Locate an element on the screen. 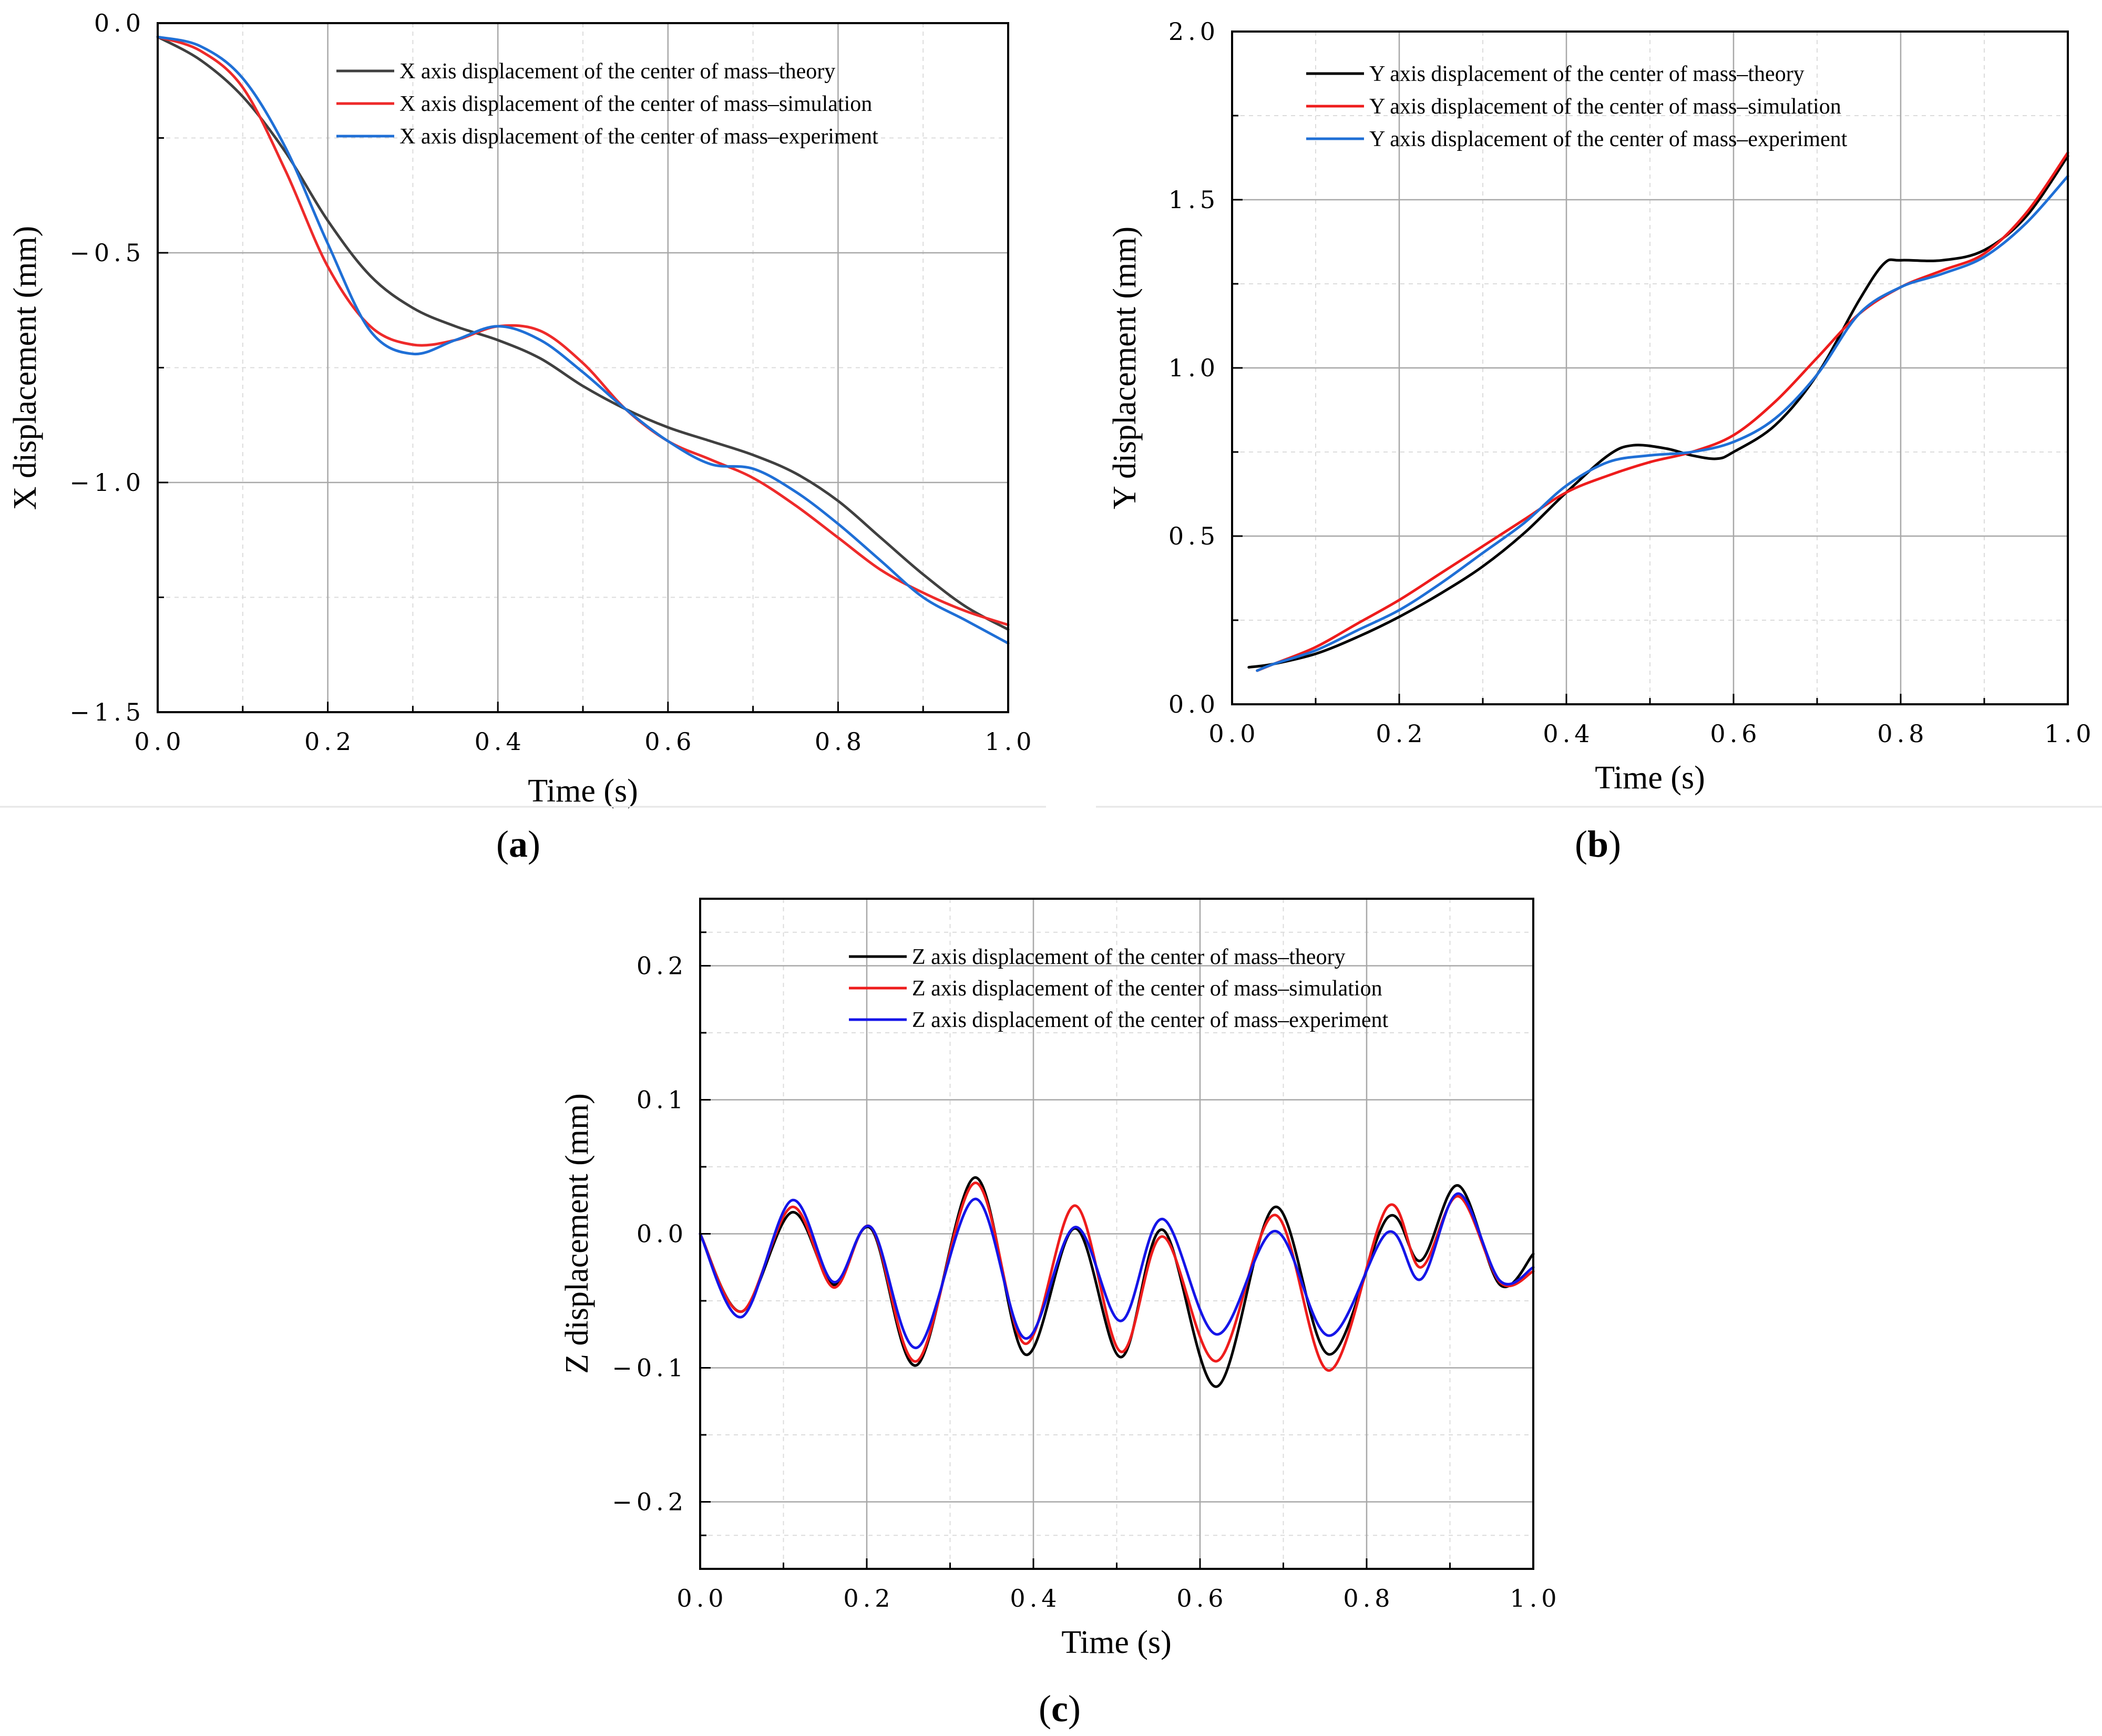  y-axis-title-a: X displacement (mm) is located at coordinates (25, 368).